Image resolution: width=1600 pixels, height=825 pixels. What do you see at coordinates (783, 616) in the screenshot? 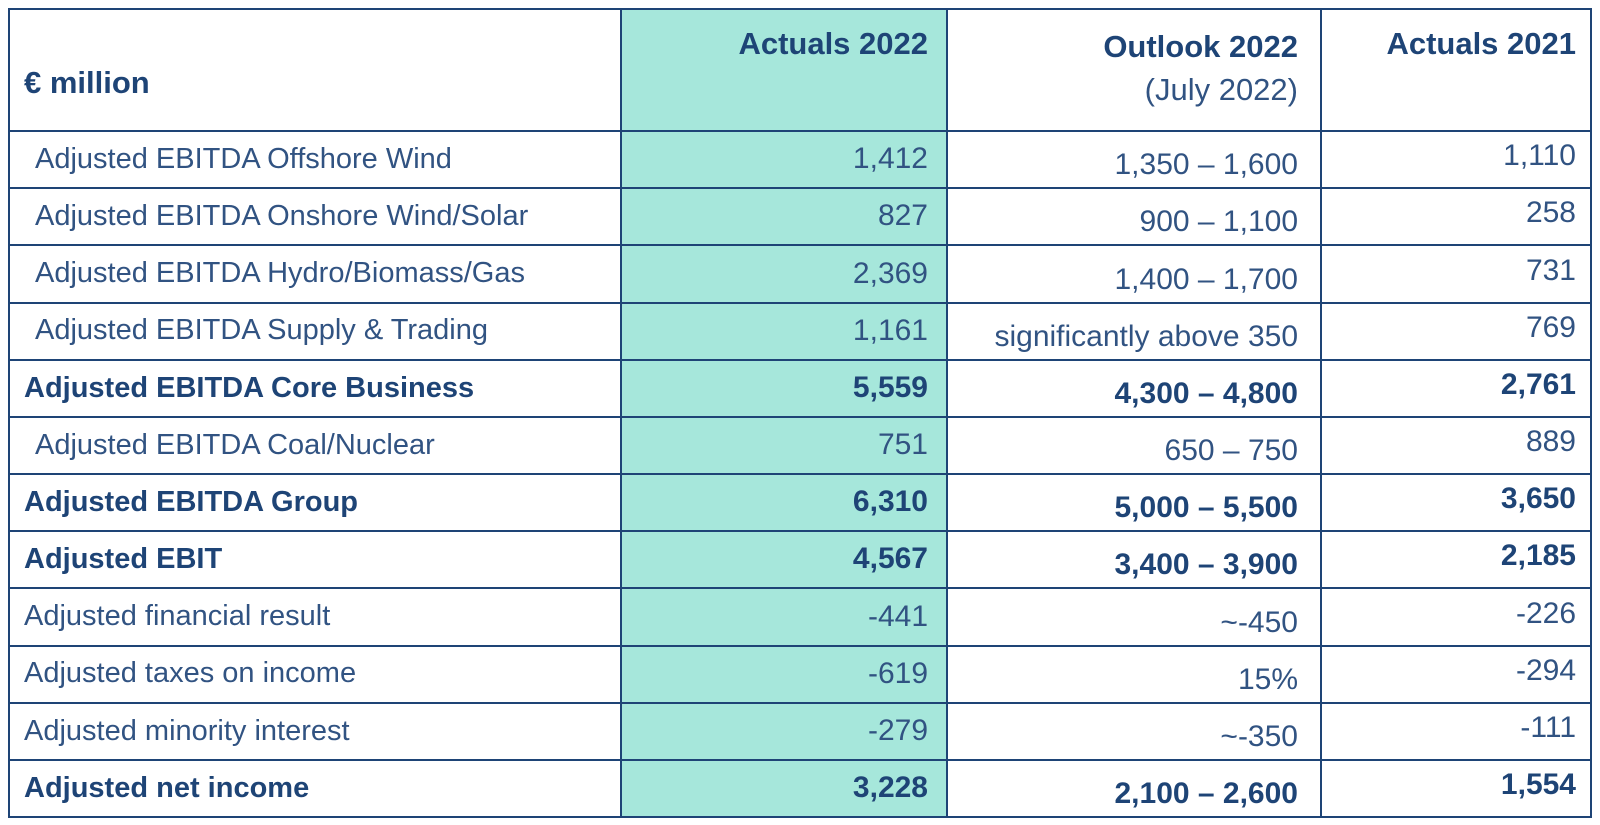
I see `value-actuals-2022: -441` at bounding box center [783, 616].